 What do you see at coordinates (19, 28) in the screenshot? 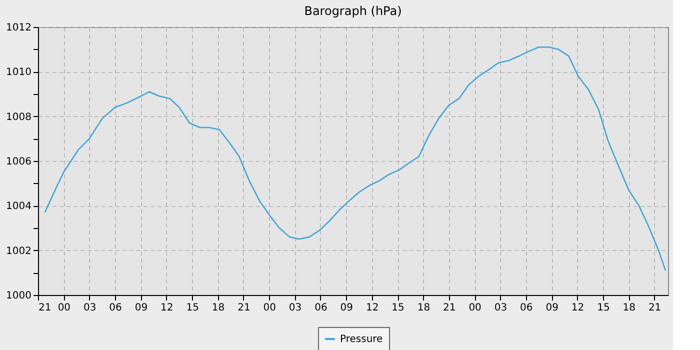
I see `y-tick-label: 1012` at bounding box center [19, 28].